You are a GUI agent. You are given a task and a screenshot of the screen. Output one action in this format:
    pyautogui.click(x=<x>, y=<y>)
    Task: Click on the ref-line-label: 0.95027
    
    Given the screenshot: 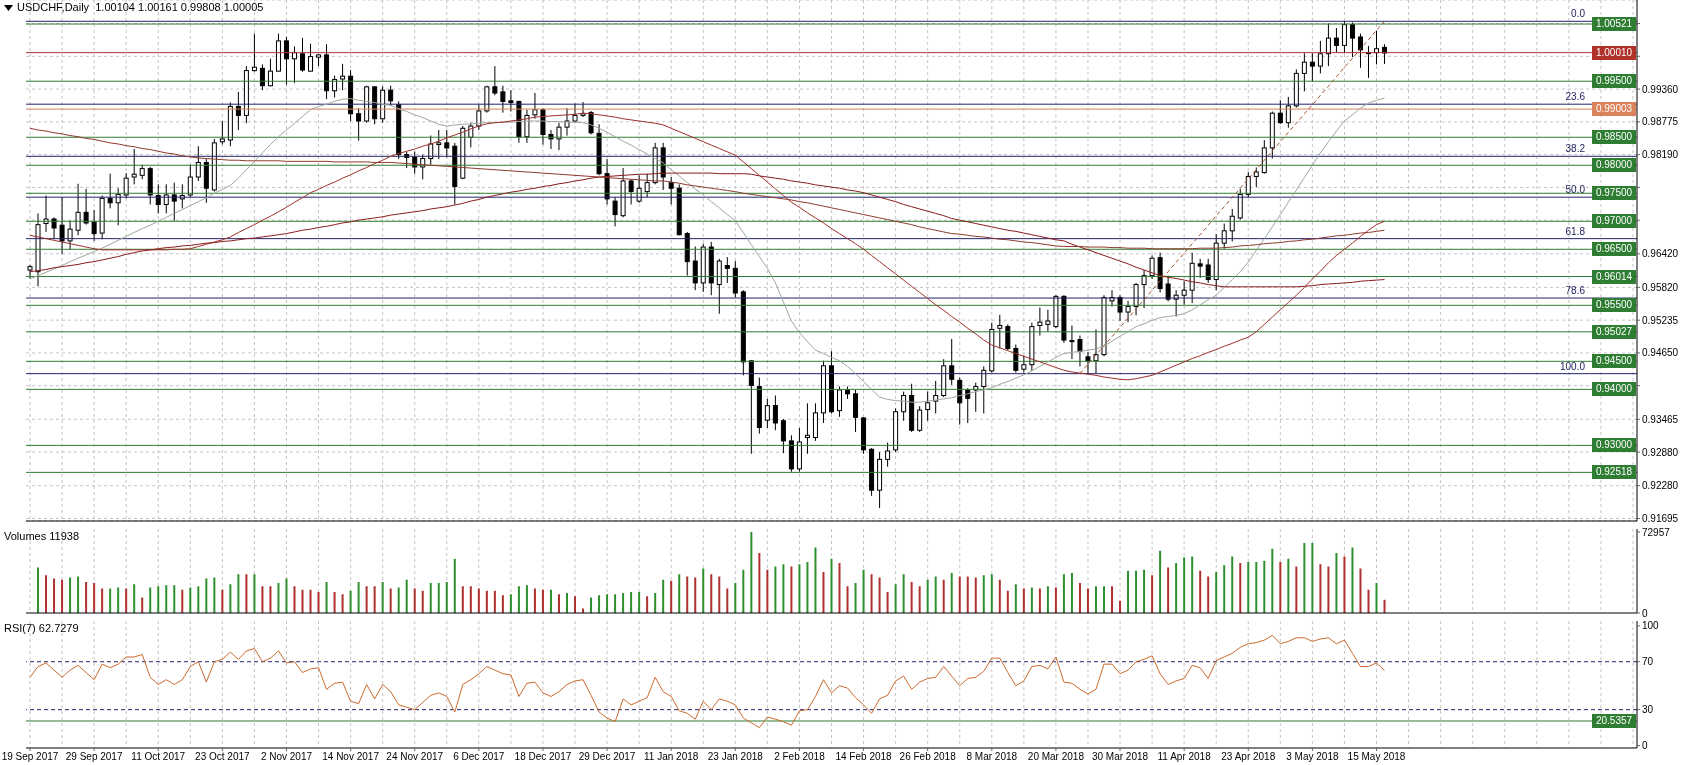 What is the action you would take?
    pyautogui.click(x=1614, y=331)
    